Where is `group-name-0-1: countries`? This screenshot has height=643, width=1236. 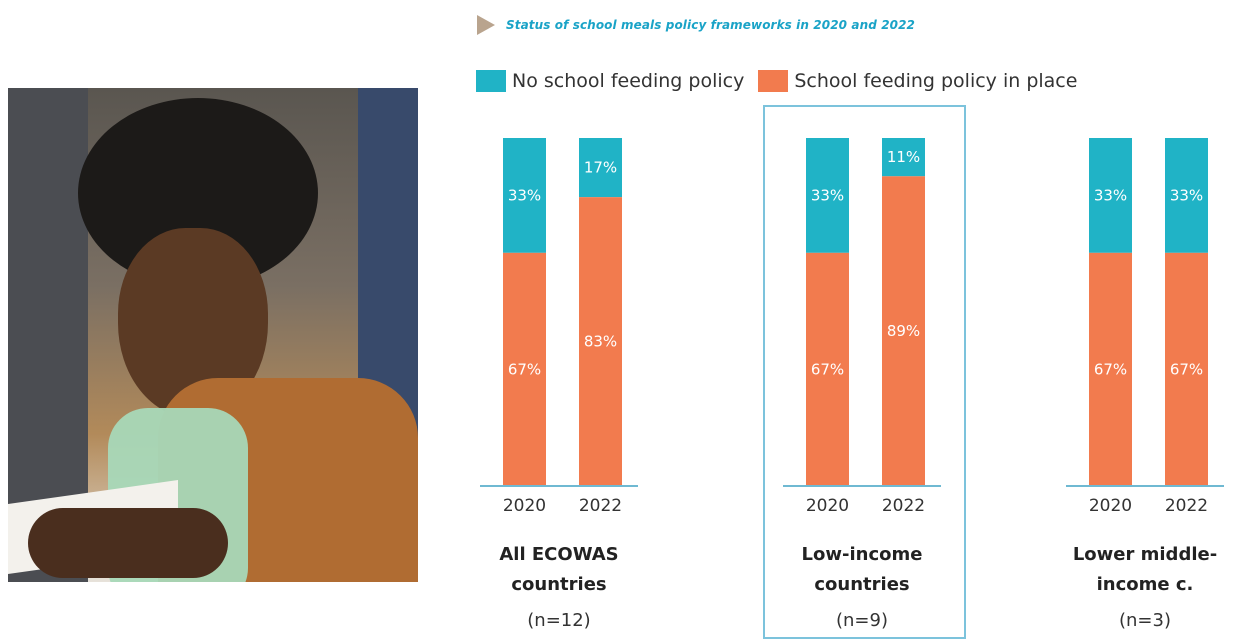 group-name-0-1: countries is located at coordinates (558, 584).